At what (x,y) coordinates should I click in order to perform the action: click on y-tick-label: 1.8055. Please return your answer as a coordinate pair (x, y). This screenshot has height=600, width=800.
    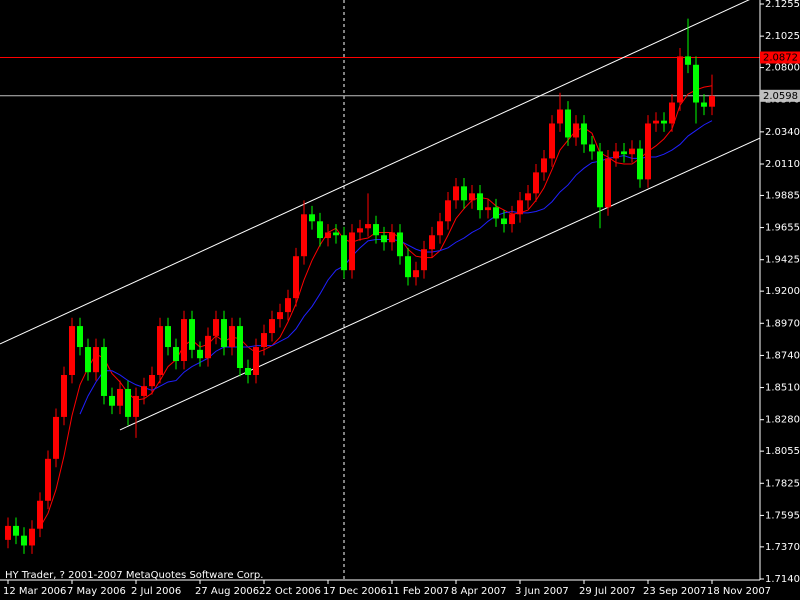
    Looking at the image, I should click on (782, 451).